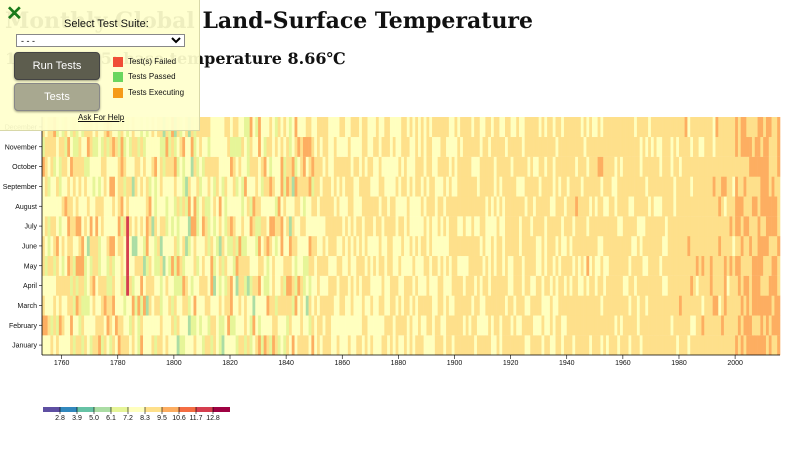 This screenshot has height=450, width=800. Describe the element at coordinates (100, 40) in the screenshot. I see `test-suite-select: - - -` at that location.